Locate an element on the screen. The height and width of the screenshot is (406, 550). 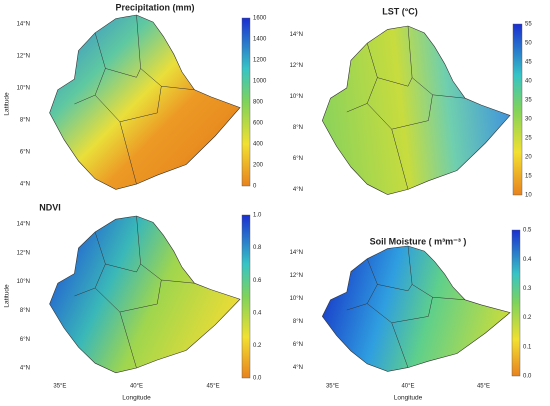
colorbar-tick-label: 0.1 is located at coordinates (527, 347).